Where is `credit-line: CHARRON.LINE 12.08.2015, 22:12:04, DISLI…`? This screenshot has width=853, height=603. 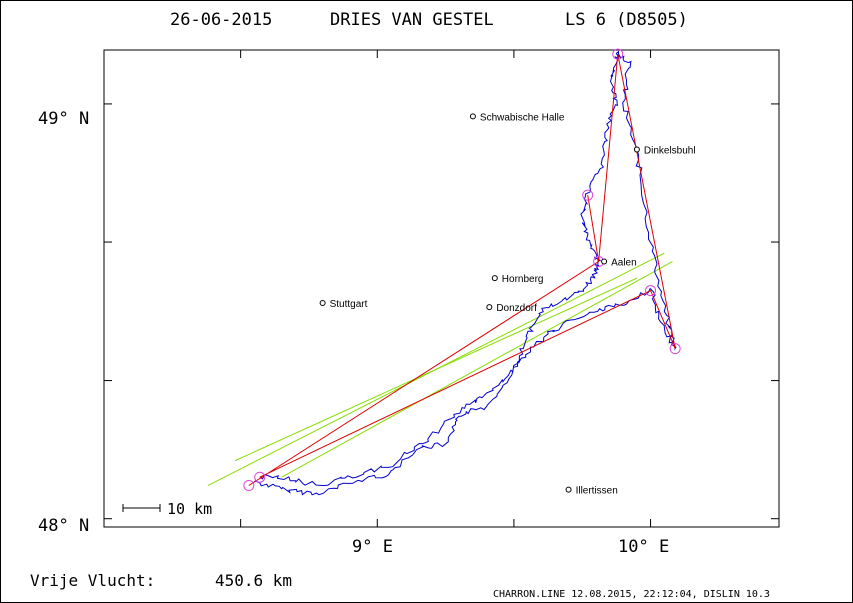 credit-line: CHARRON.LINE 12.08.2015, 22:12:04, DISLI… is located at coordinates (631, 594).